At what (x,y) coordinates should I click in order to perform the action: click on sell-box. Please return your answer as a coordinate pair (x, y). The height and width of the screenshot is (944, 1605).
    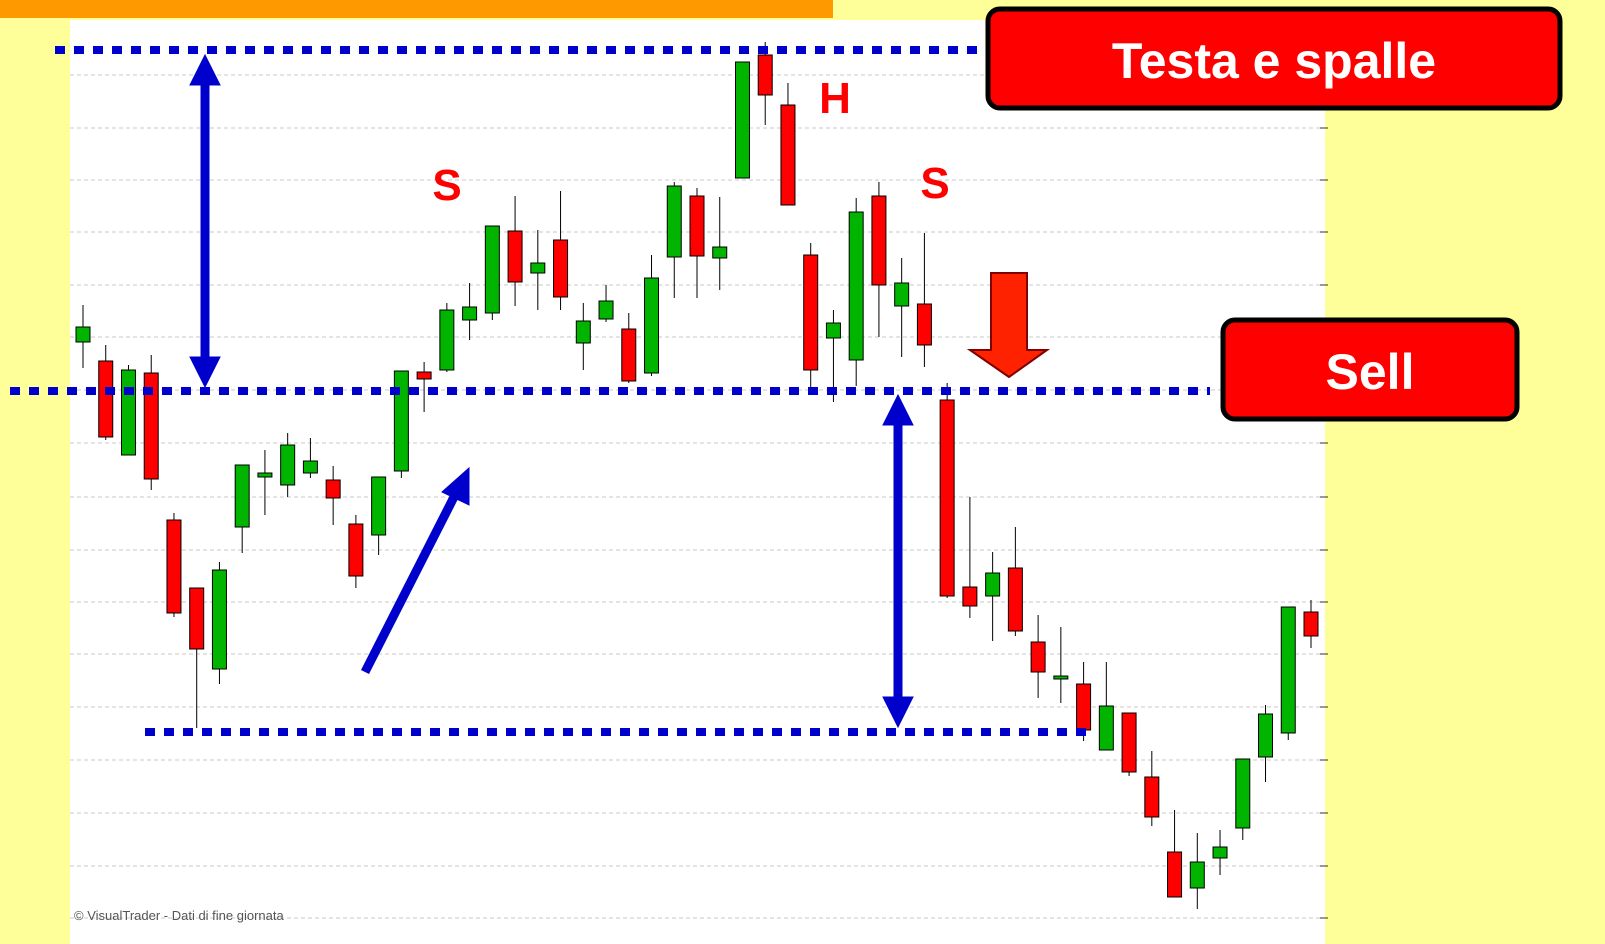
    Looking at the image, I should click on (1370, 369).